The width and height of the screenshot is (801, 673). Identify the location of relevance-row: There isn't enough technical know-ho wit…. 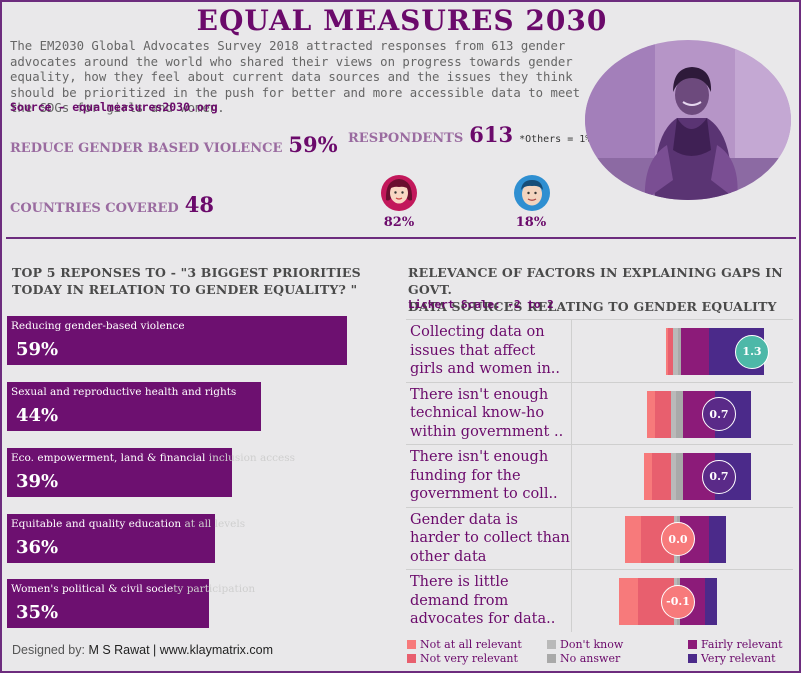
(599, 413).